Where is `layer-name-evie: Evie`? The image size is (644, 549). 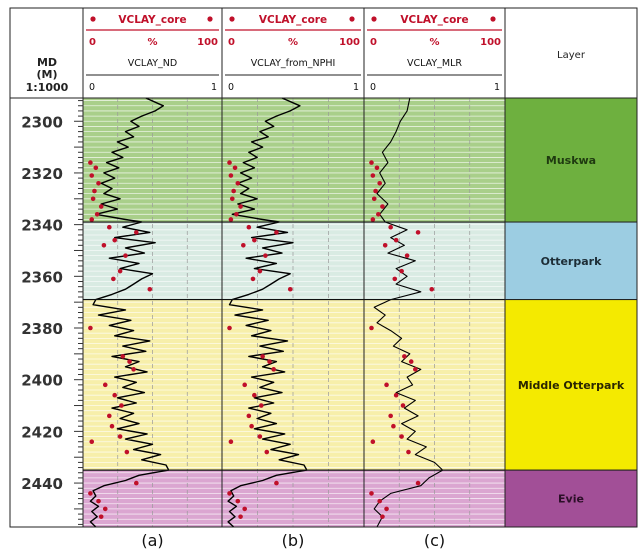 layer-name-evie: Evie is located at coordinates (571, 499).